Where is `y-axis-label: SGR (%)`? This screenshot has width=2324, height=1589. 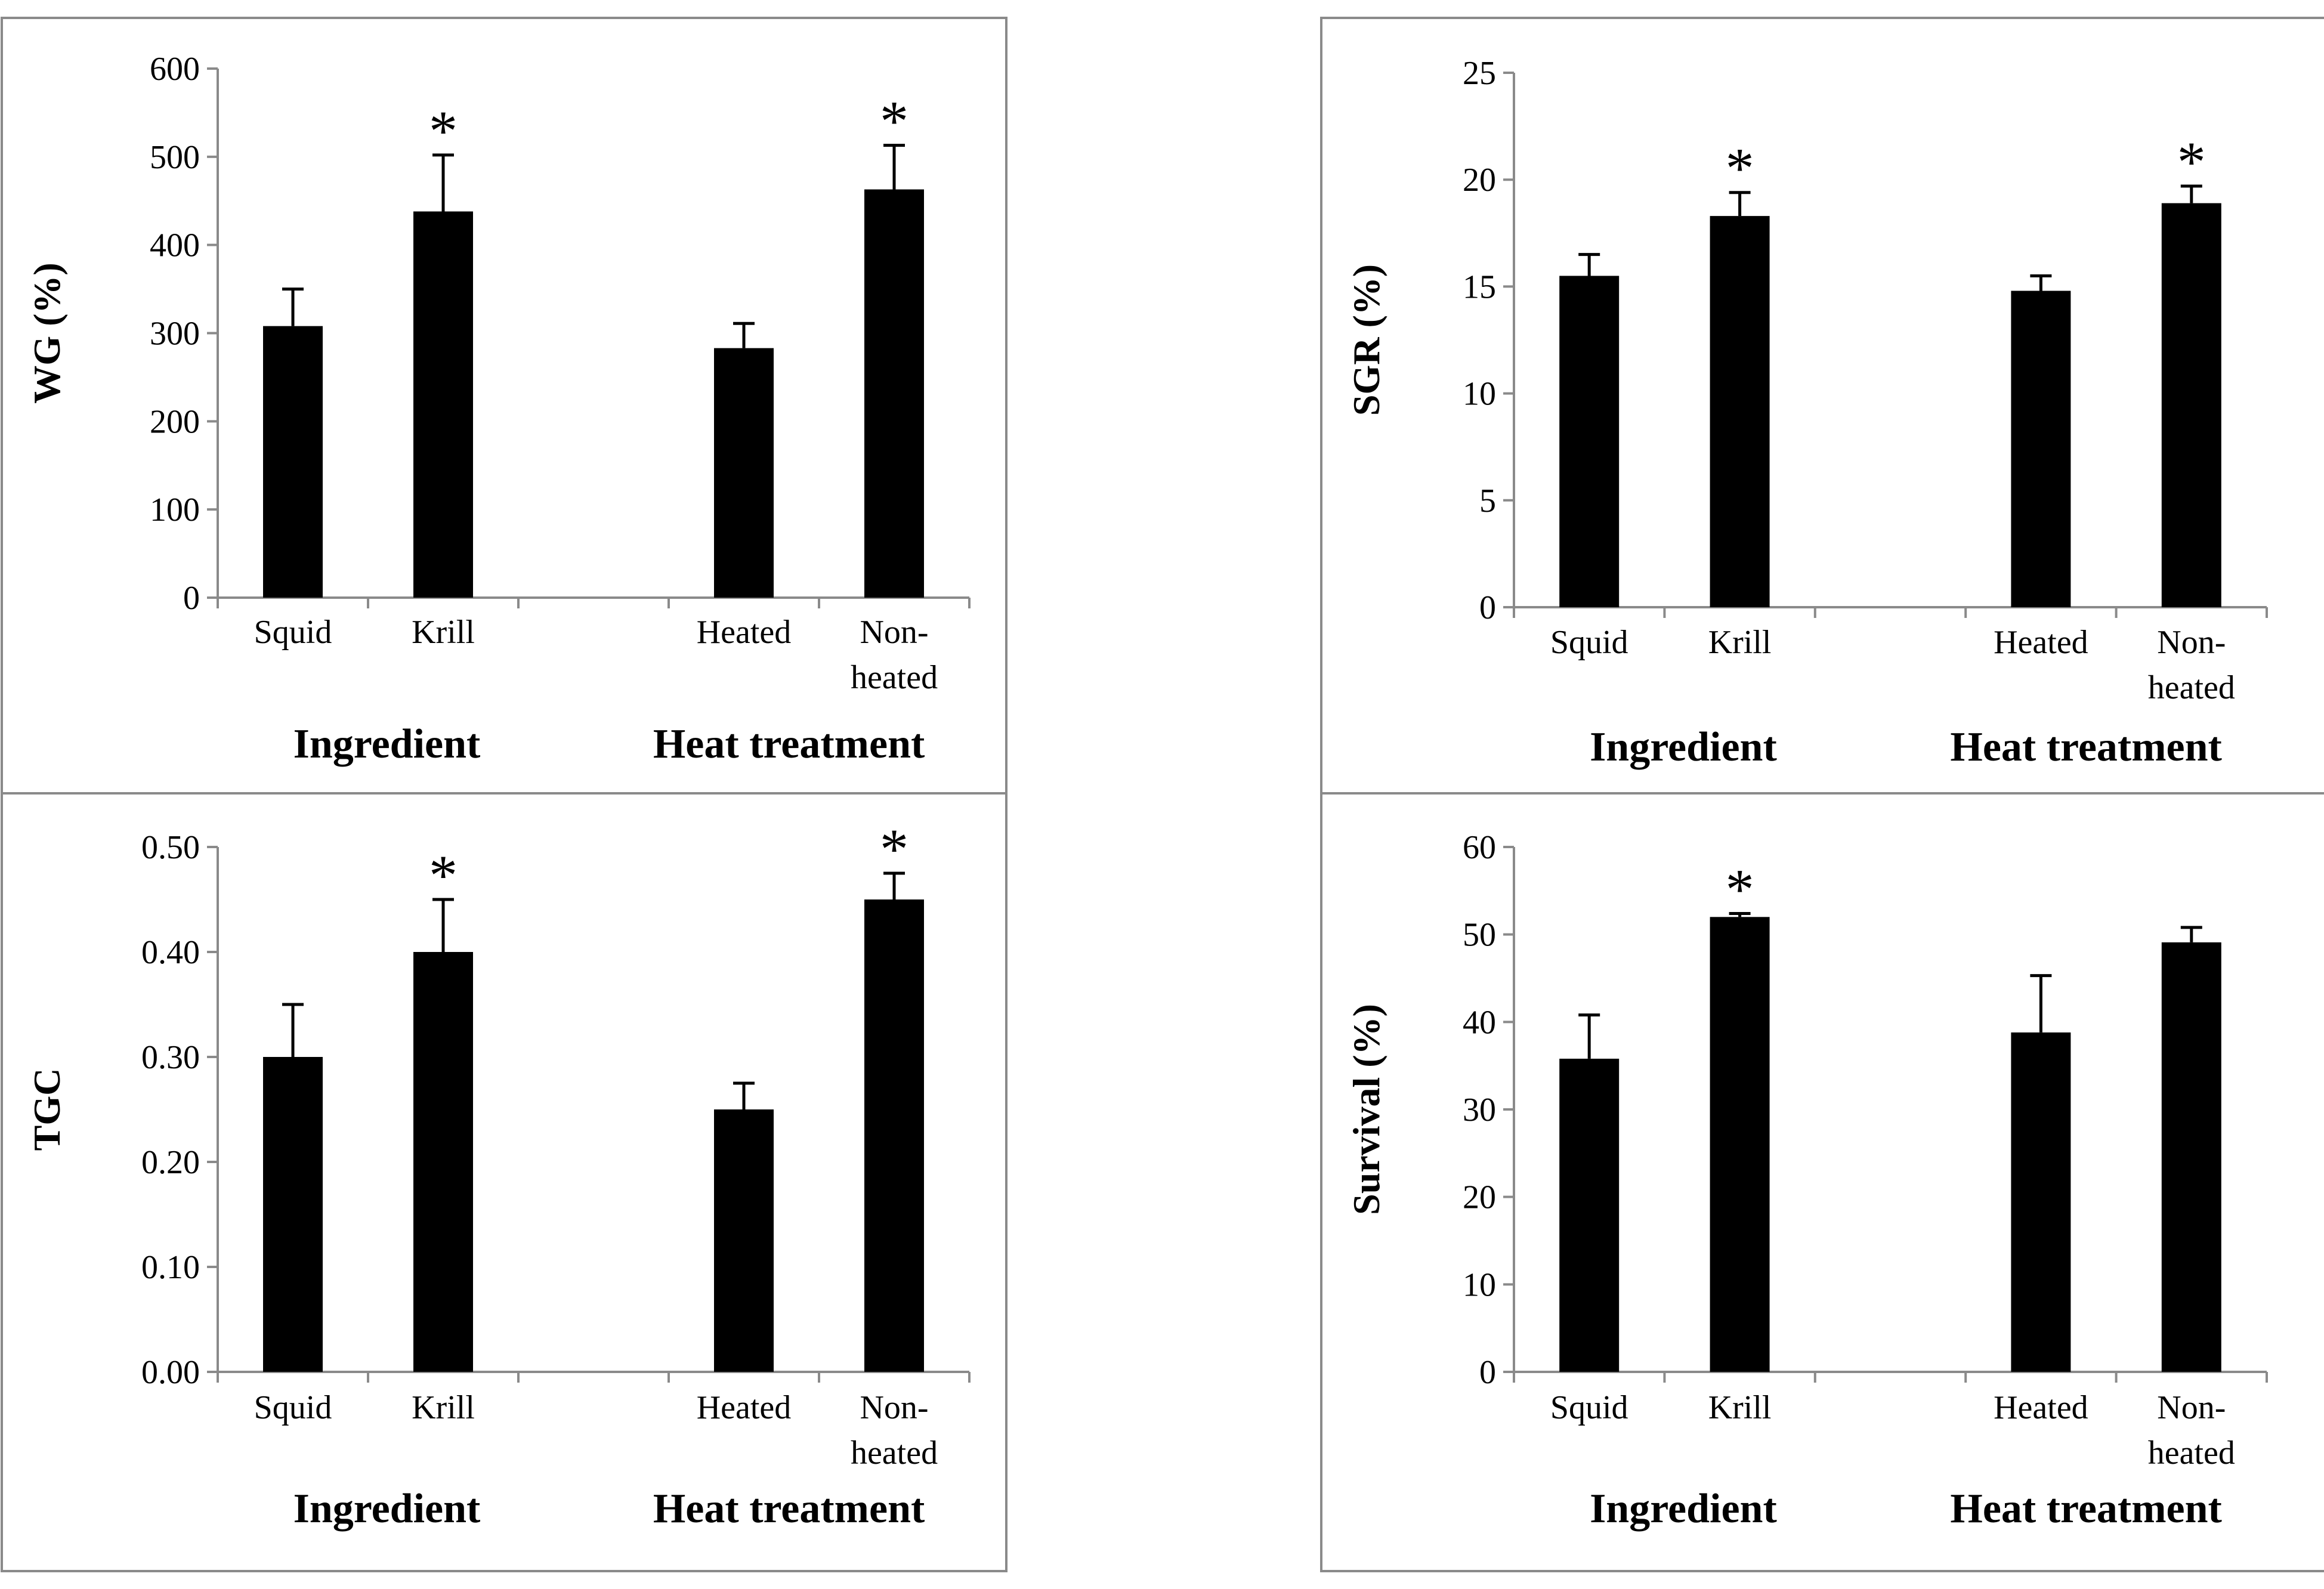 y-axis-label: SGR (%) is located at coordinates (1366, 340).